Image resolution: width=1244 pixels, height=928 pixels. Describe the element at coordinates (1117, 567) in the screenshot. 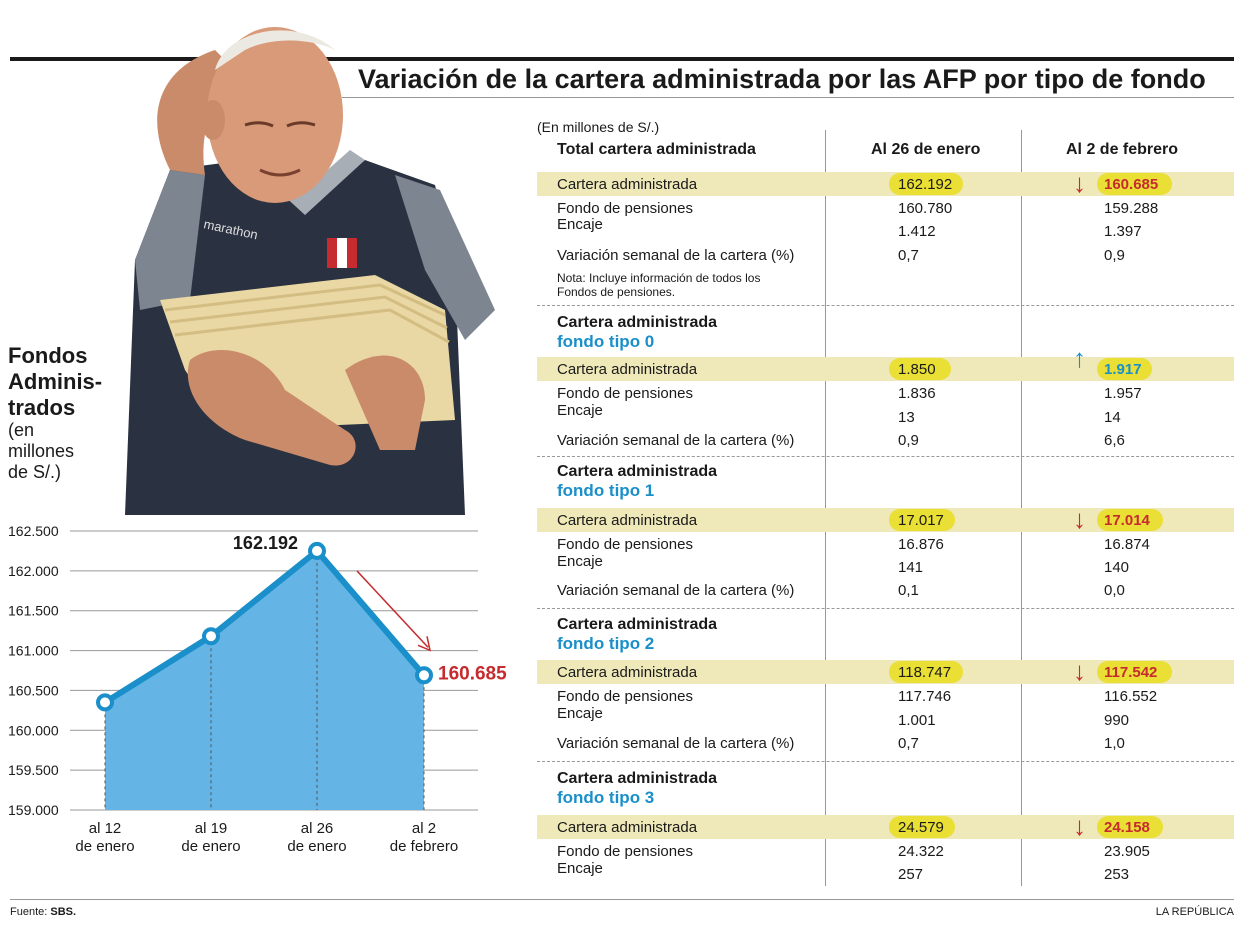

I see `value-col2: 140` at that location.